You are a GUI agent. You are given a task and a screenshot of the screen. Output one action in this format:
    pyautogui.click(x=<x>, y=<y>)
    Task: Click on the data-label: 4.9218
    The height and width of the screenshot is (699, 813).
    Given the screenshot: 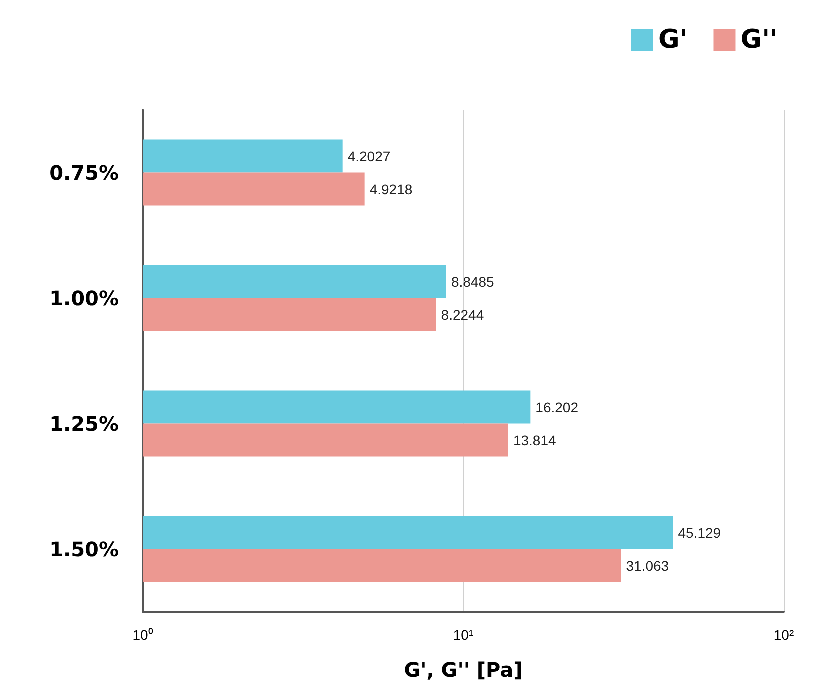 What is the action you would take?
    pyautogui.click(x=391, y=189)
    